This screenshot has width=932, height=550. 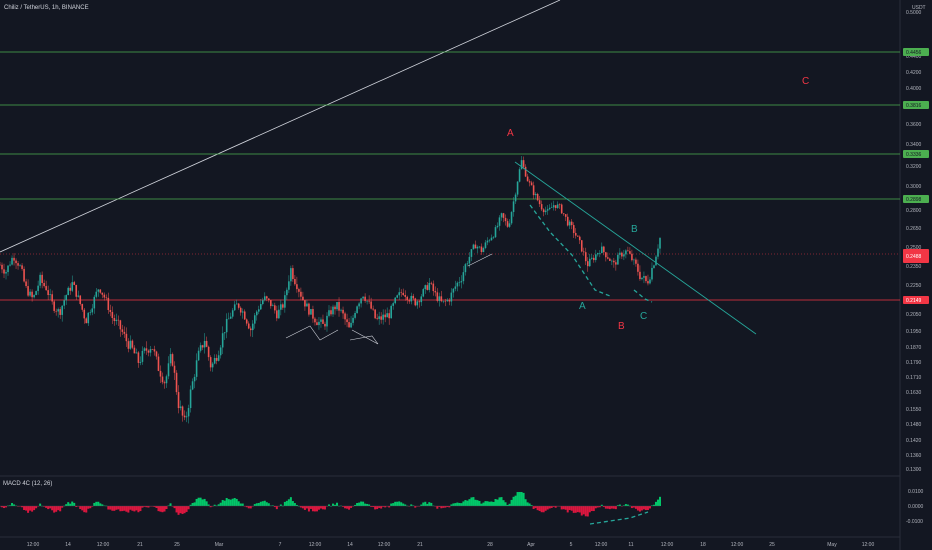 I want to click on price-tick: 0.2250, so click(x=914, y=286).